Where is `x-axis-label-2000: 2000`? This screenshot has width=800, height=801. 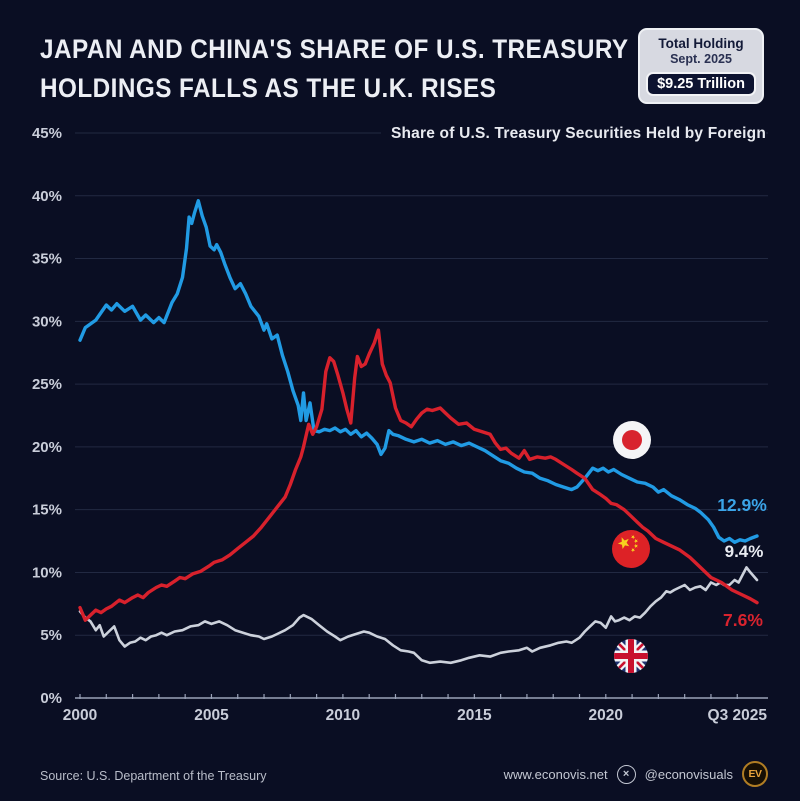
x-axis-label-2000: 2000 is located at coordinates (80, 715).